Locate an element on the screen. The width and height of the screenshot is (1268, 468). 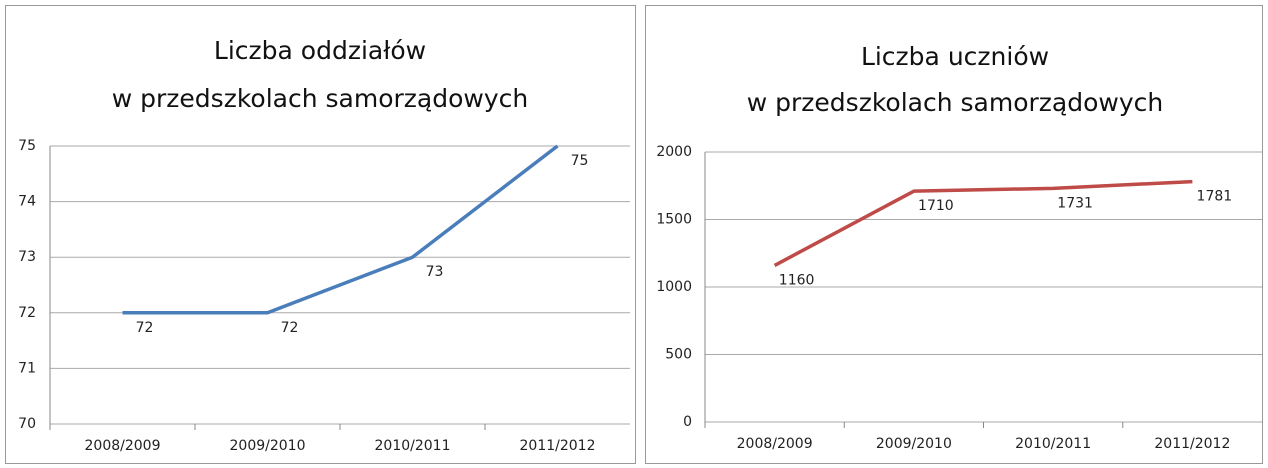
y-tick-label: 0 is located at coordinates (687, 422).